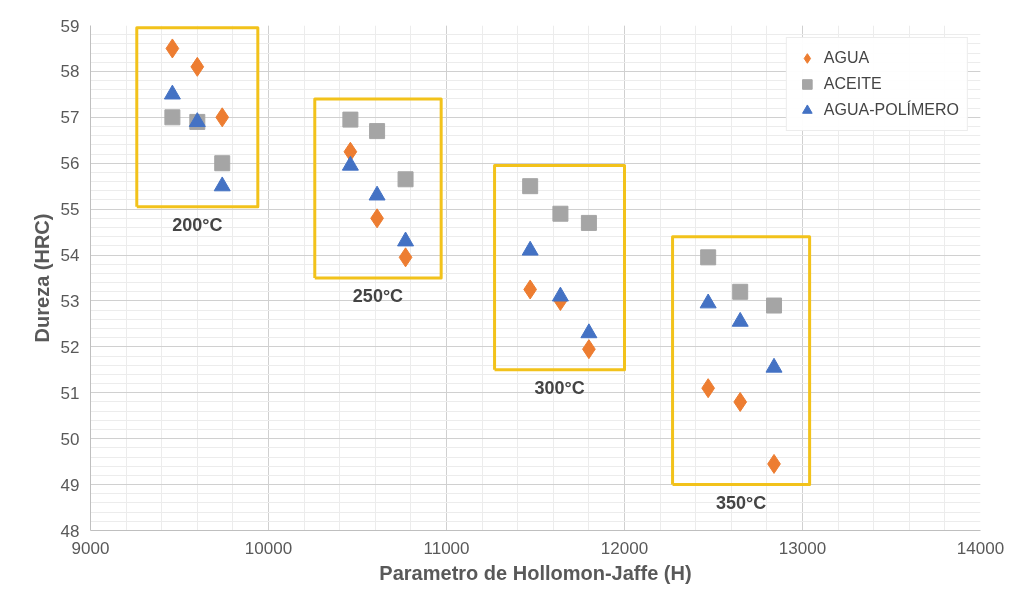  I want to click on y-tick-label: 58, so click(70, 72).